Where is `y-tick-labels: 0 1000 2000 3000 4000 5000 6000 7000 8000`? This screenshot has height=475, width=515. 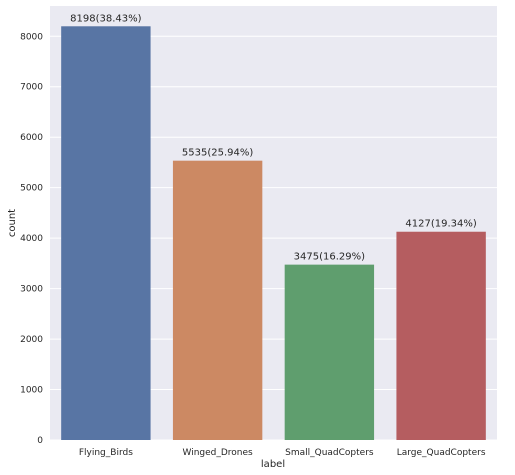 y-tick-labels: 0 1000 2000 3000 4000 5000 6000 7000 8000 is located at coordinates (31, 239).